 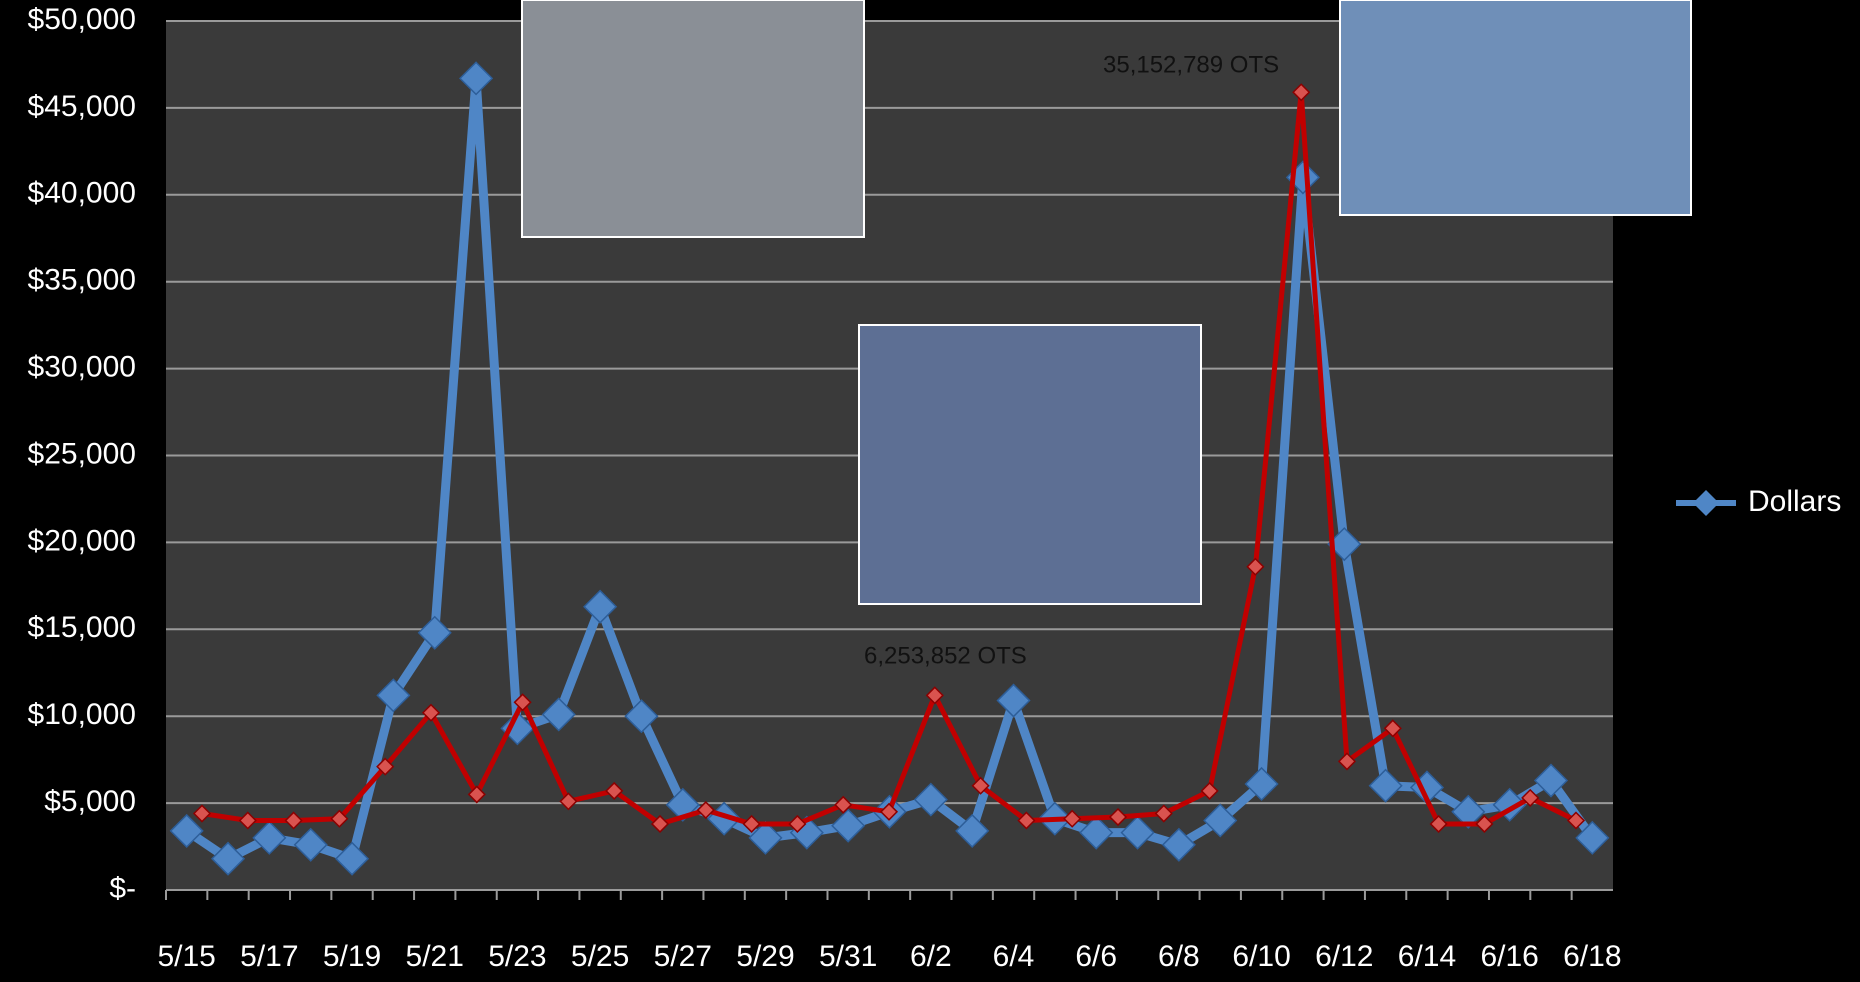 What do you see at coordinates (435, 956) in the screenshot?
I see `x-tick-label: 5/21` at bounding box center [435, 956].